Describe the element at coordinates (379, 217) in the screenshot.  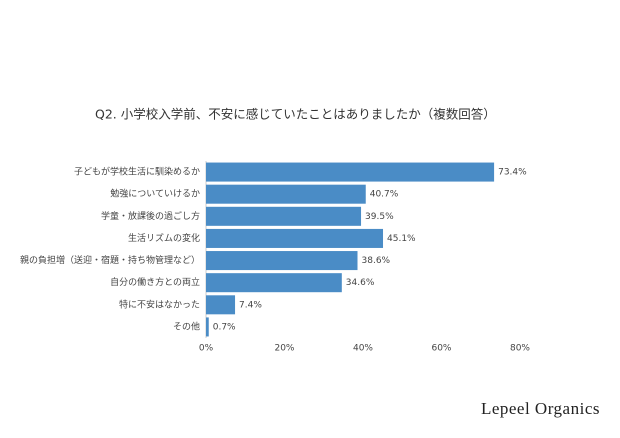
I see `value-label: 39.5%` at that location.